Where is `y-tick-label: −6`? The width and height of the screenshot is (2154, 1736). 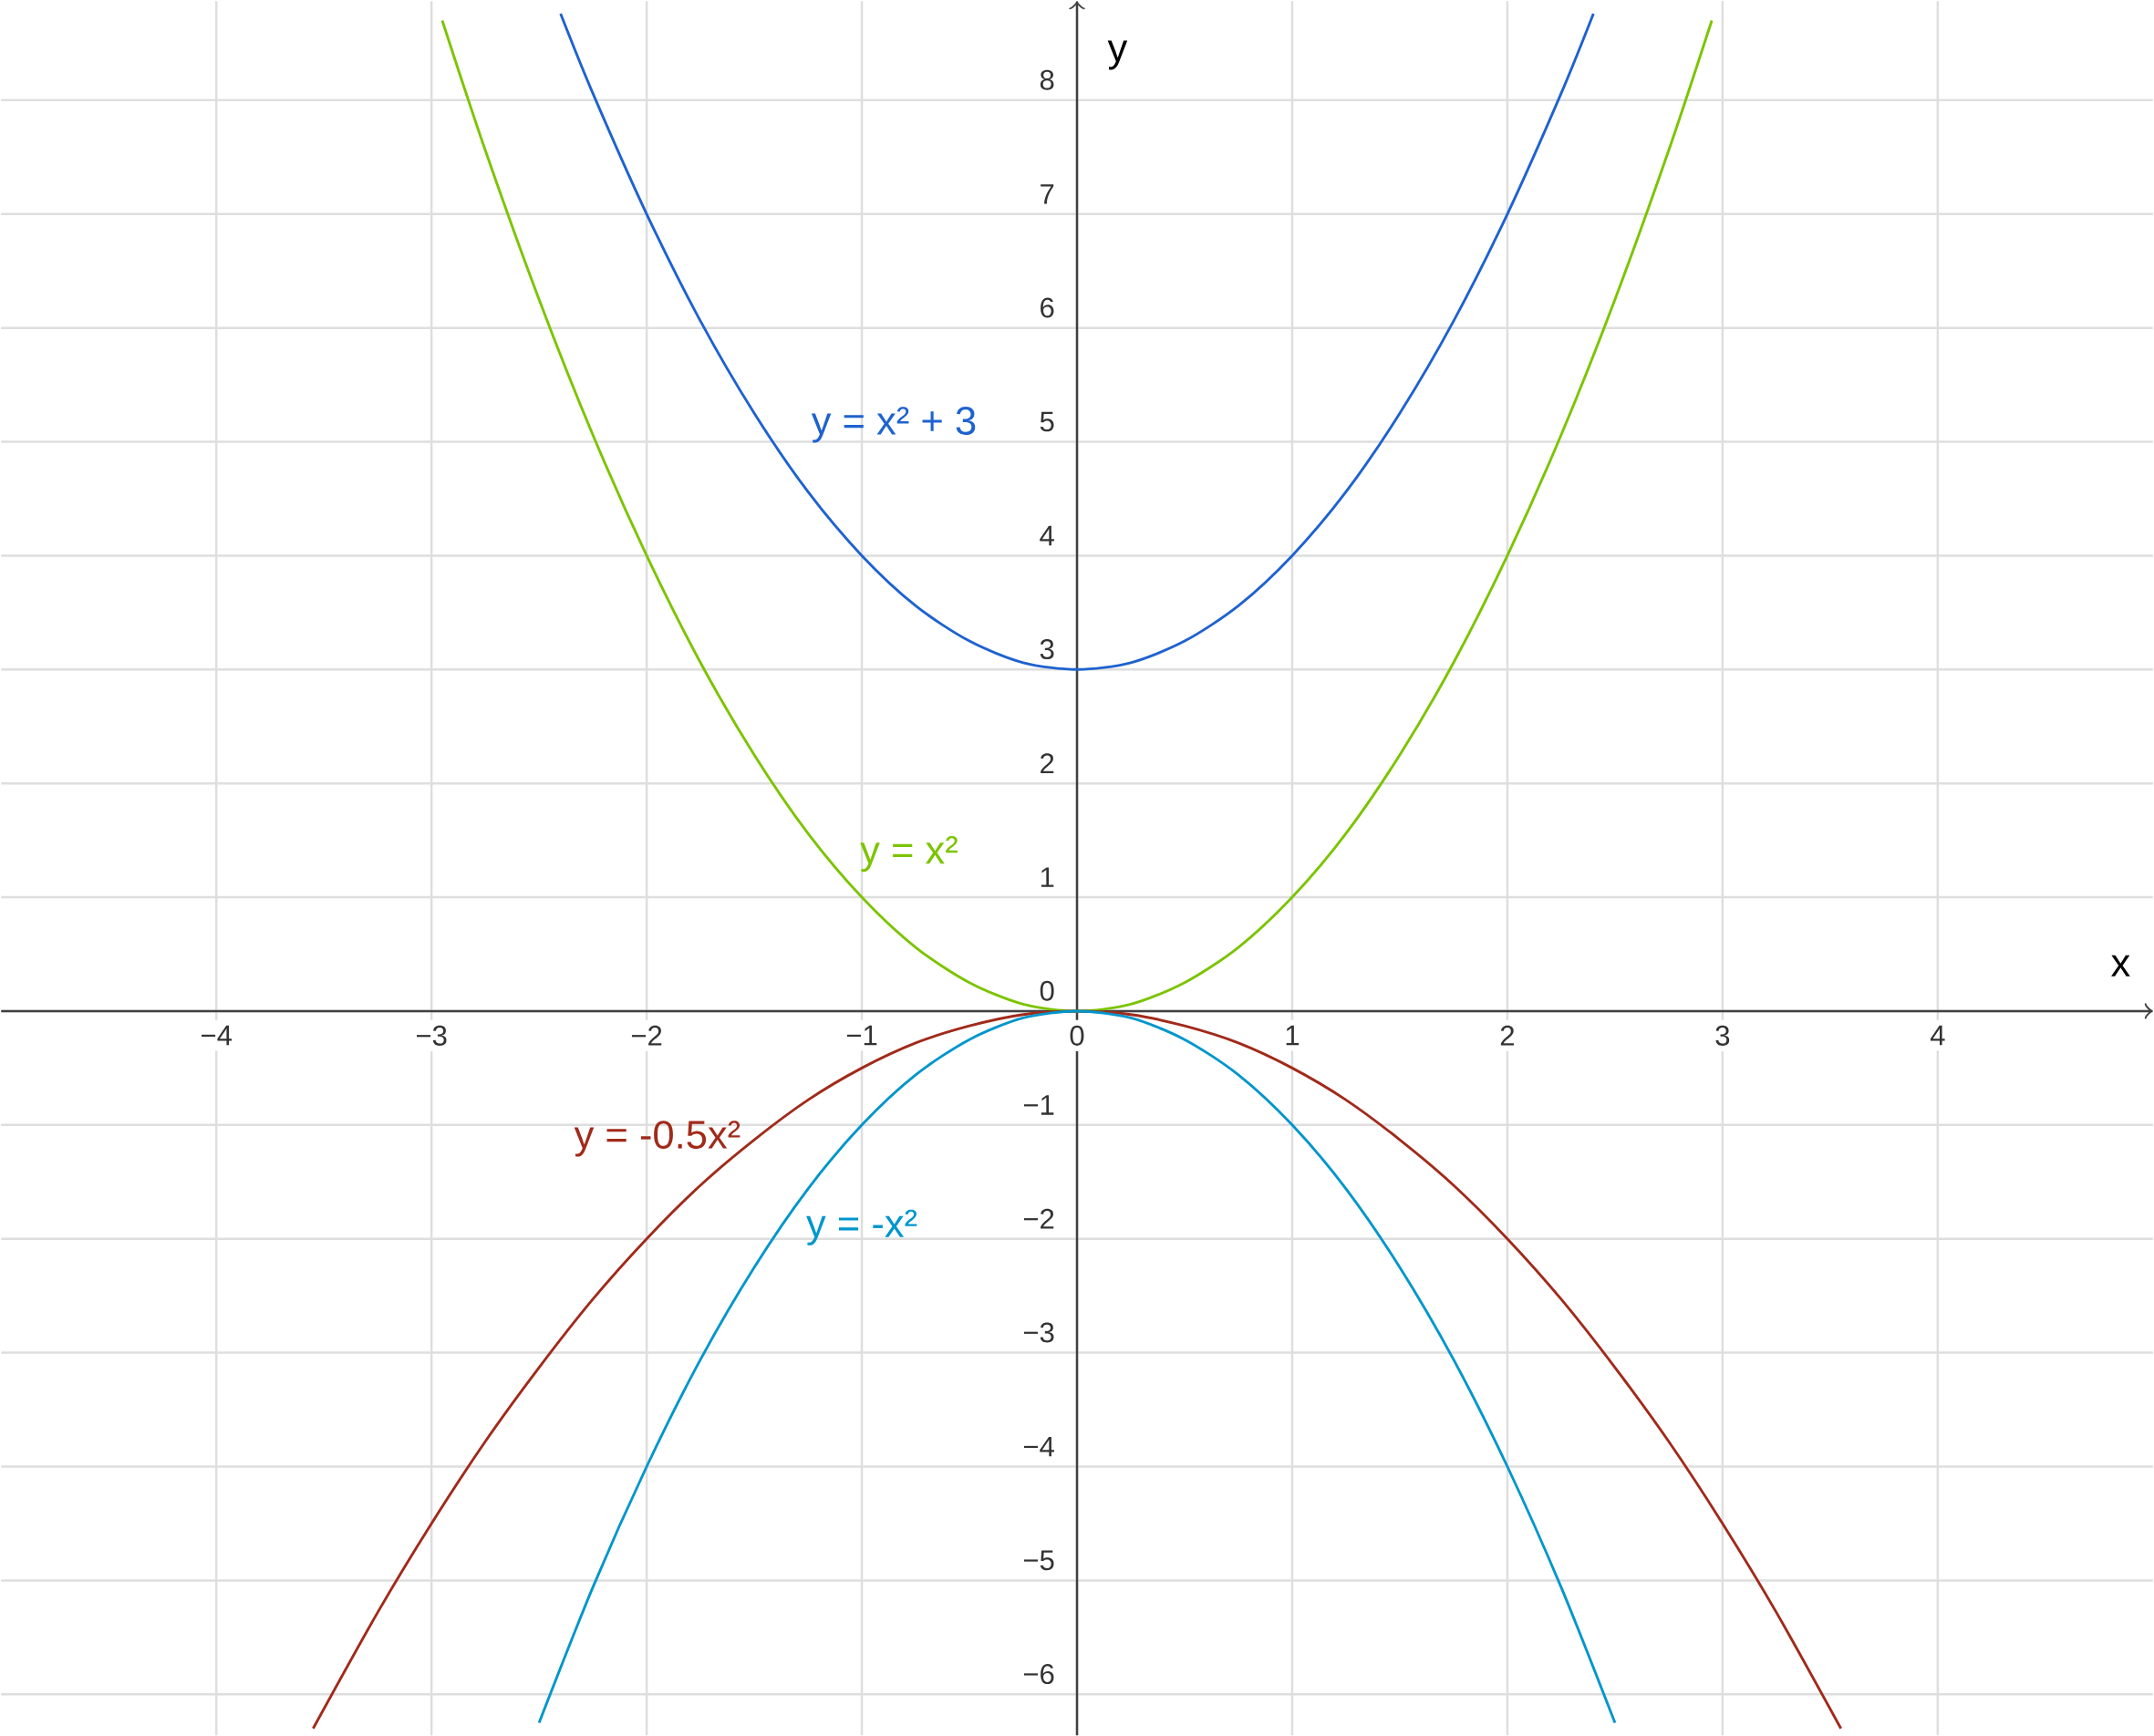
y-tick-label: −6 is located at coordinates (1038, 1673).